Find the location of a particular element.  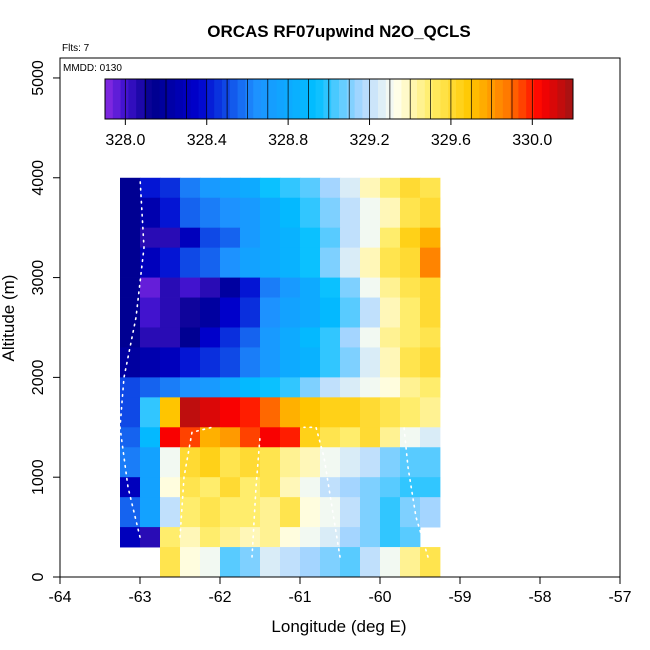

y-axis: 0 1000 2000 3000 4000 5000 is located at coordinates (45, 319).